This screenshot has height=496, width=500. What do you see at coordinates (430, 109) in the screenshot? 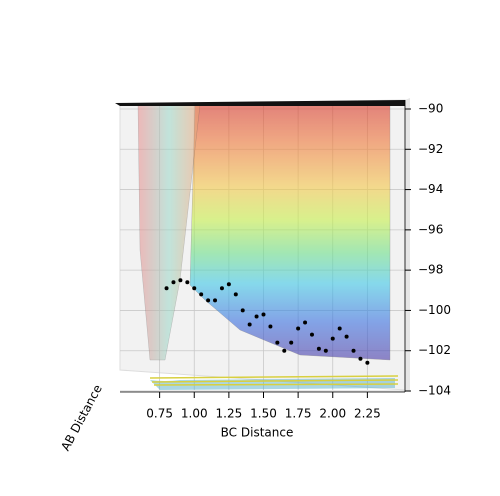
I see `z-tick-label: −90` at bounding box center [430, 109].